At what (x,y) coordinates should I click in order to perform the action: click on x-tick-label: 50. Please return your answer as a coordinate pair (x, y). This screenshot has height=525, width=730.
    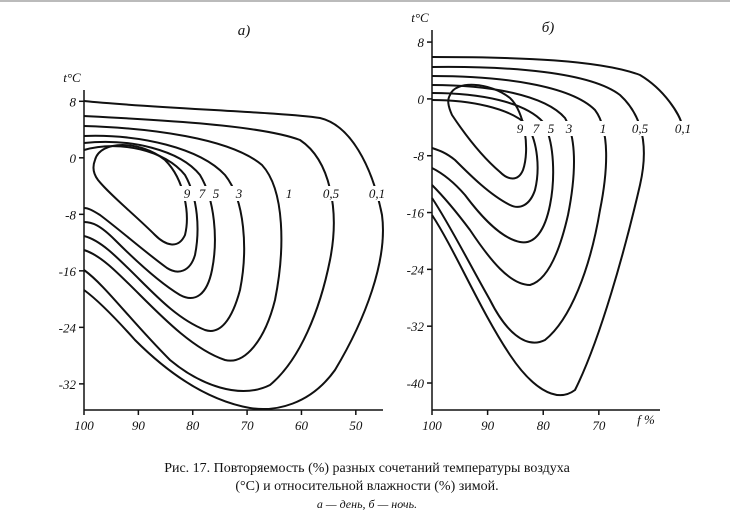
    Looking at the image, I should click on (356, 425).